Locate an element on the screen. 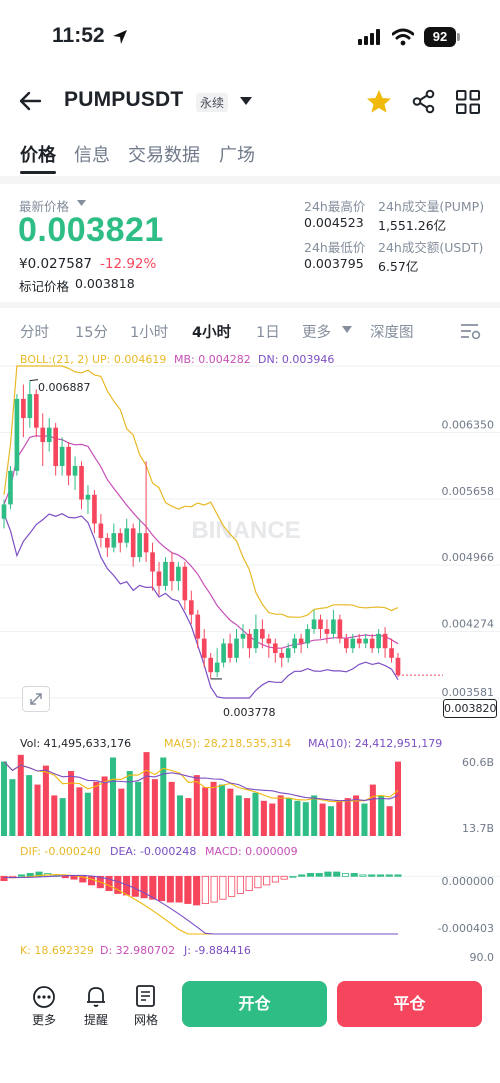 This screenshot has width=500, height=1083. low-24h: 0.003795 is located at coordinates (334, 263).